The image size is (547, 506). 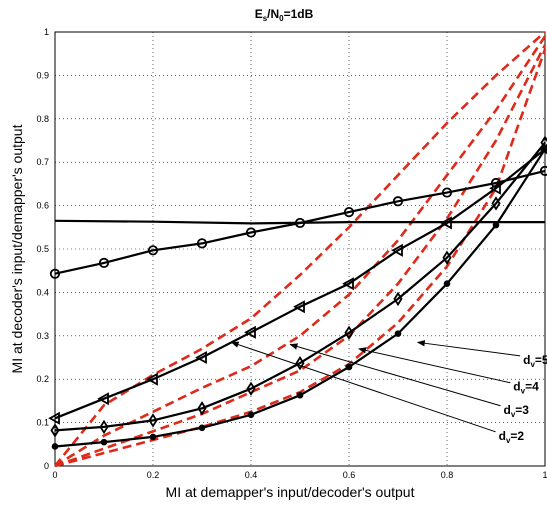 I want to click on y-tick-label: 0.7, so click(x=42, y=162).